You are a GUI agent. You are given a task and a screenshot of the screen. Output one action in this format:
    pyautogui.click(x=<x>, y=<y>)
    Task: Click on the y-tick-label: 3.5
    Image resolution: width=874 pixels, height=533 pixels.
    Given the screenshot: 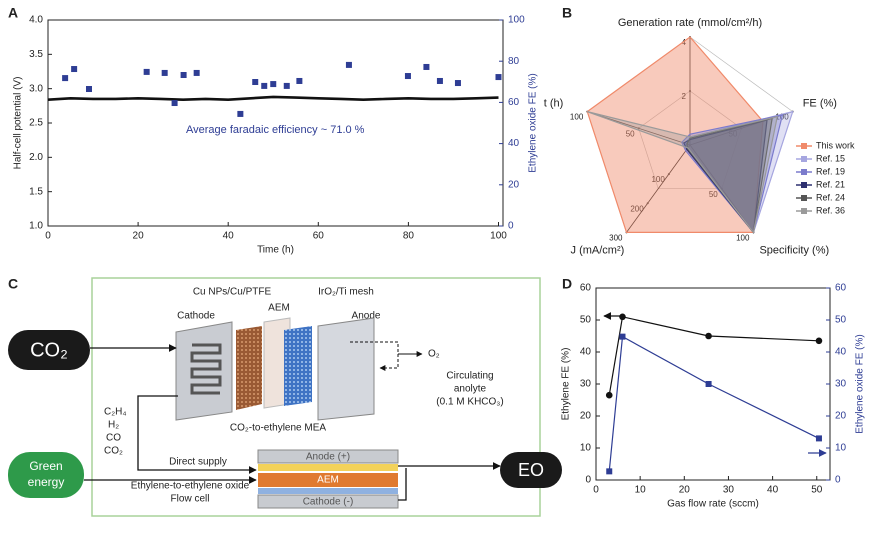 What is the action you would take?
    pyautogui.click(x=36, y=54)
    